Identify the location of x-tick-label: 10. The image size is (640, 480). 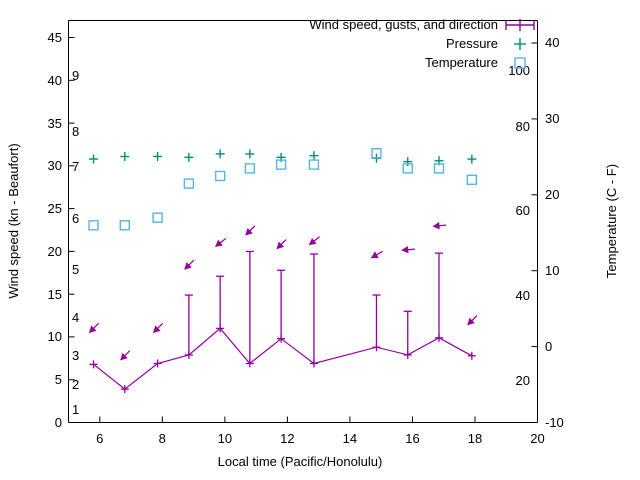
(225, 438).